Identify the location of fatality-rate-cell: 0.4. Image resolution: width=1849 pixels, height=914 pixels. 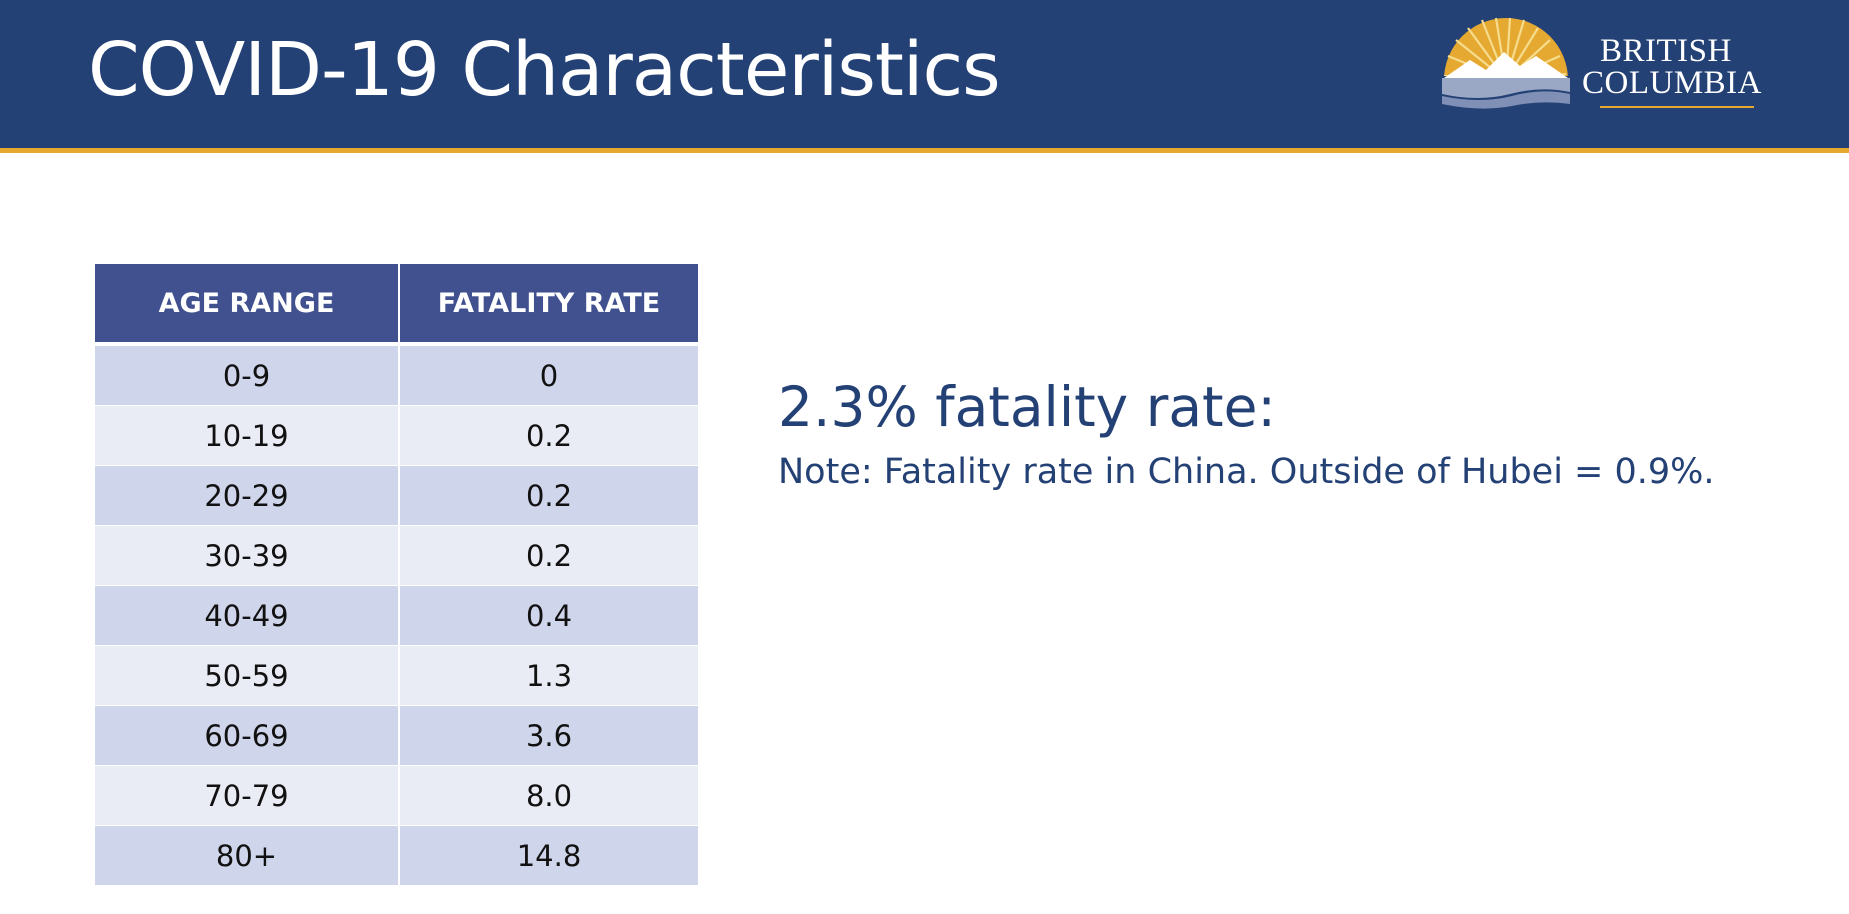
(548, 615).